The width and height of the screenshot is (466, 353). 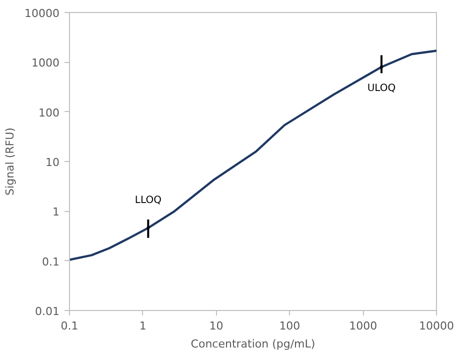 I want to click on x-tick-label: 1000, so click(x=363, y=326).